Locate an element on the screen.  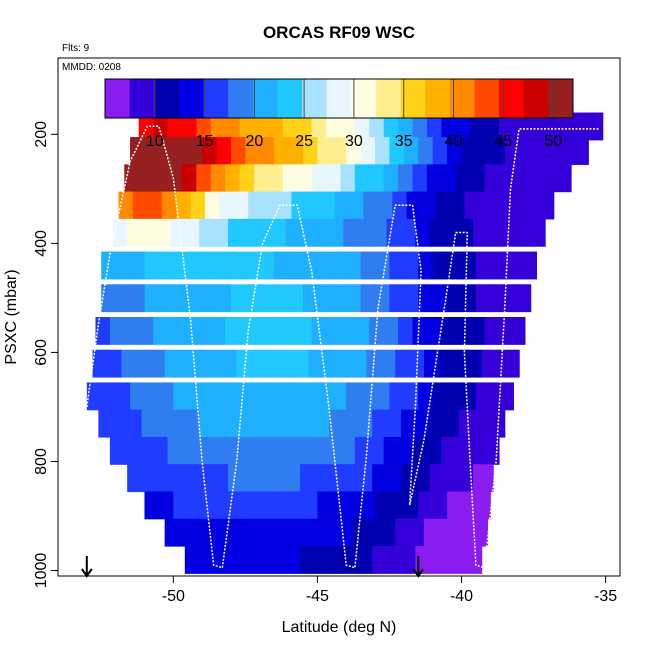
y-tick-label: 400 is located at coordinates (41, 243).